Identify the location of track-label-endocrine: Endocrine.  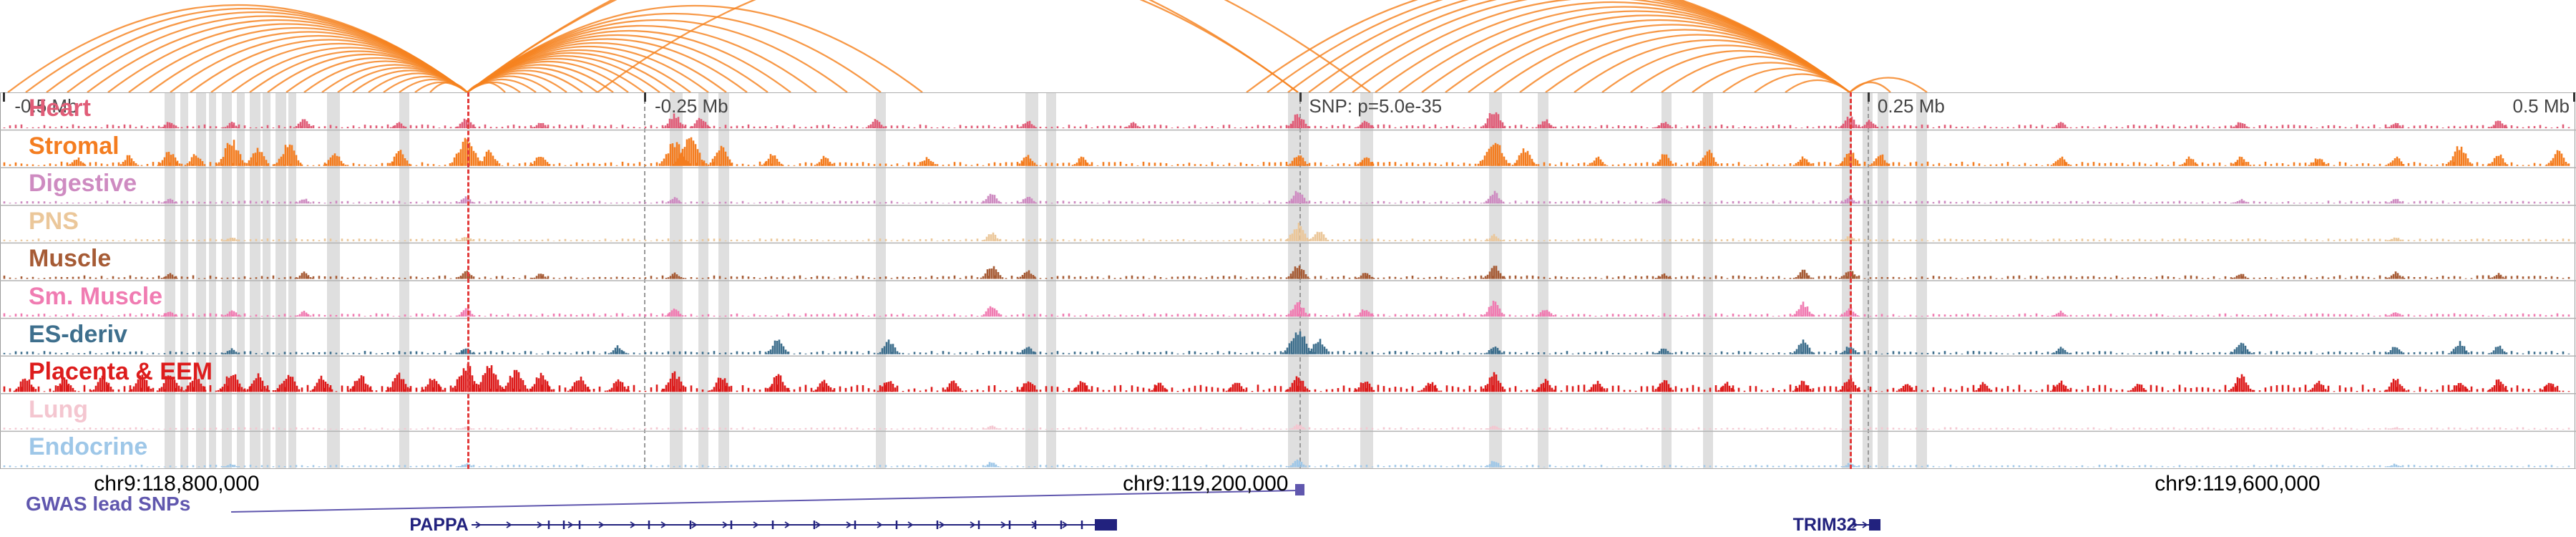
(88, 447).